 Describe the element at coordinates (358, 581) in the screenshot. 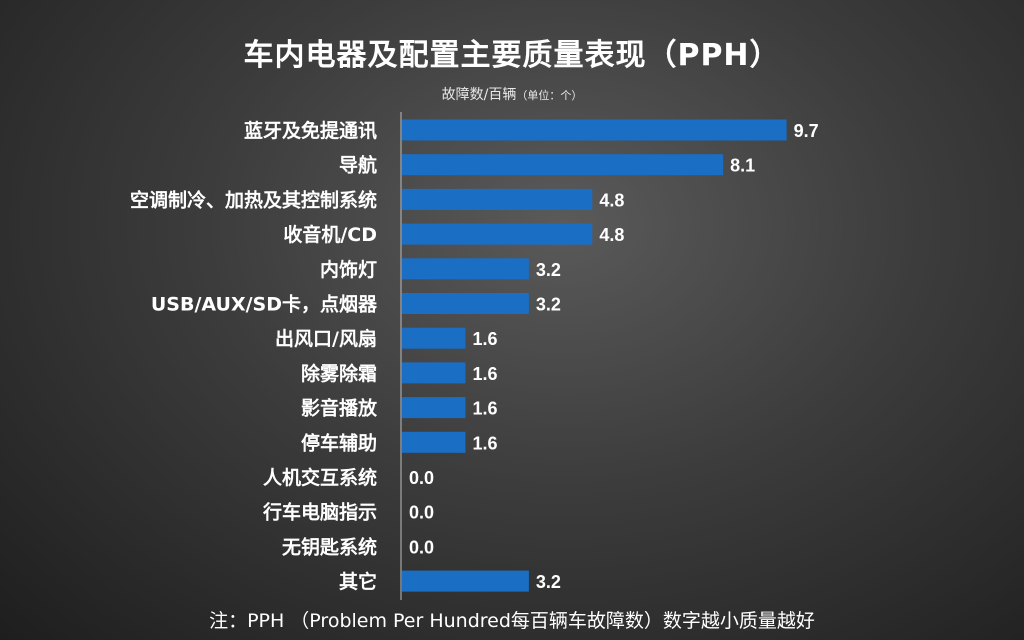

I see `category-label: 其它` at that location.